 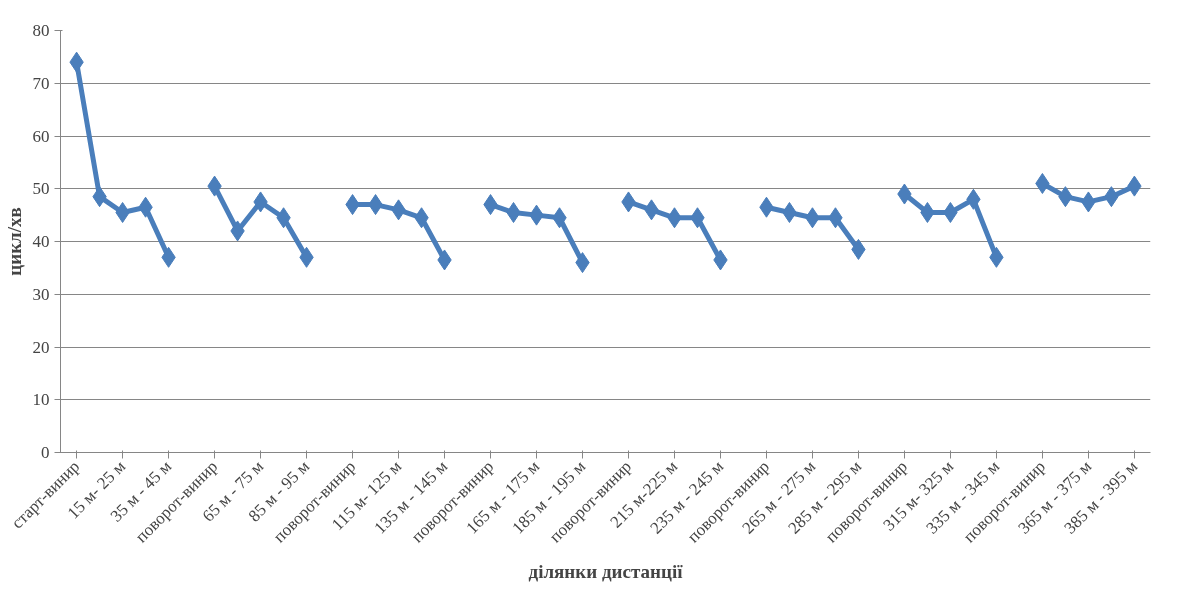 I want to click on y-tick-label: 60, so click(x=41, y=136).